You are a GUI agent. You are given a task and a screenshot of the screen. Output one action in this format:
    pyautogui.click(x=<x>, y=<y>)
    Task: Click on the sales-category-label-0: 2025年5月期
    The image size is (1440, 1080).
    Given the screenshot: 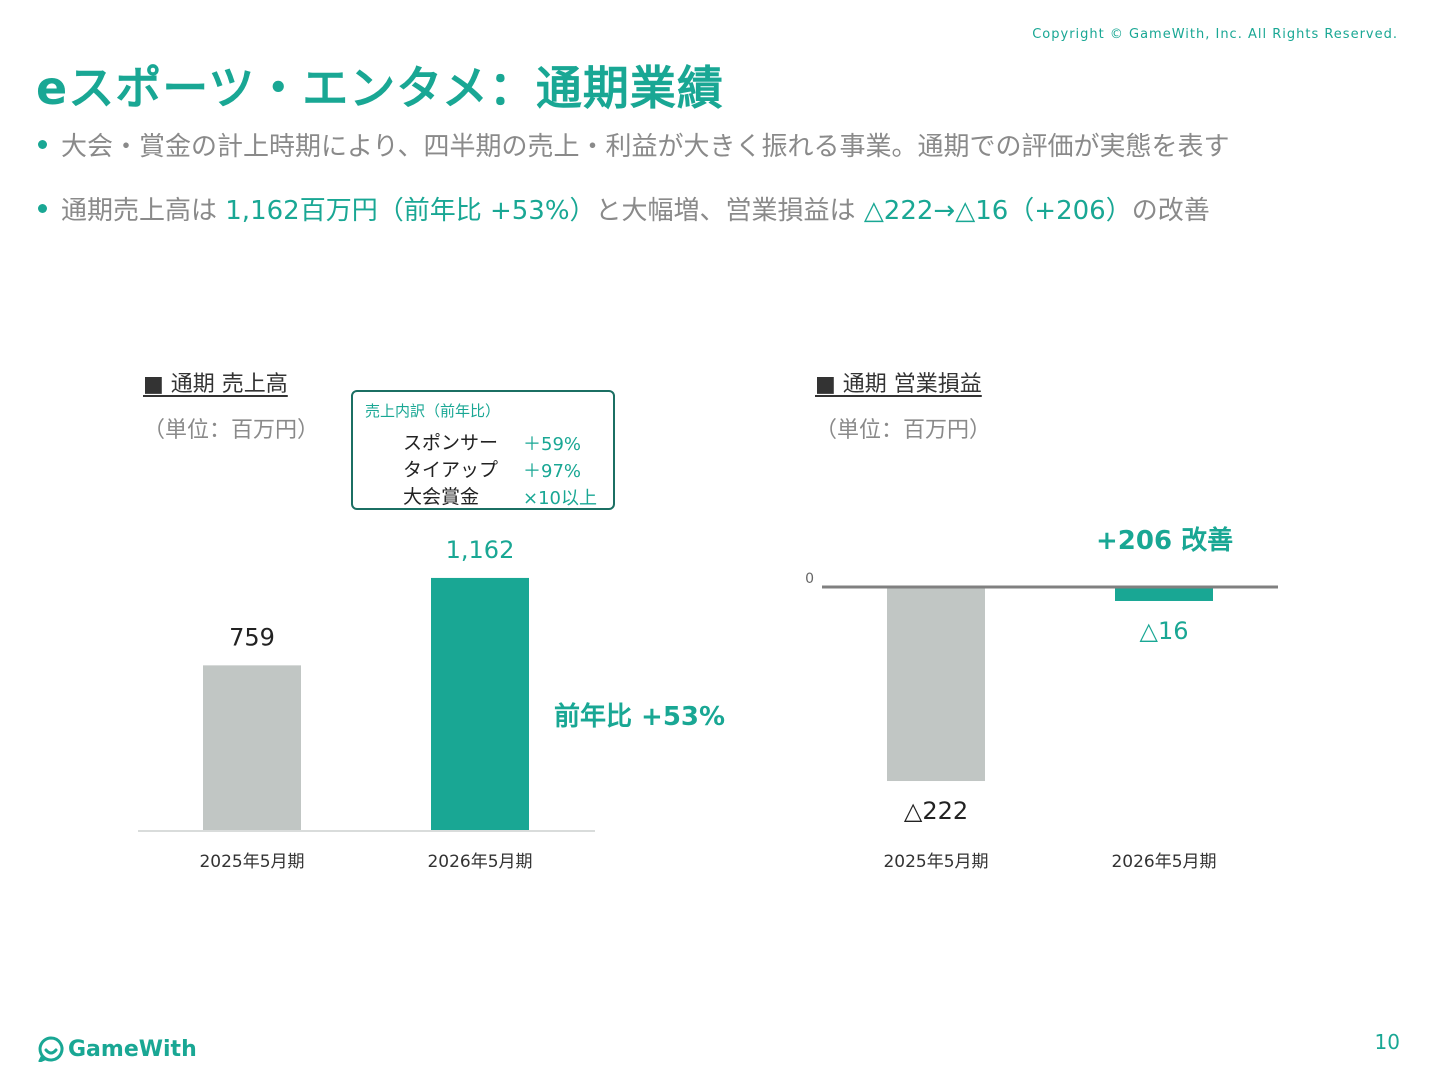 What is the action you would take?
    pyautogui.click(x=251, y=862)
    